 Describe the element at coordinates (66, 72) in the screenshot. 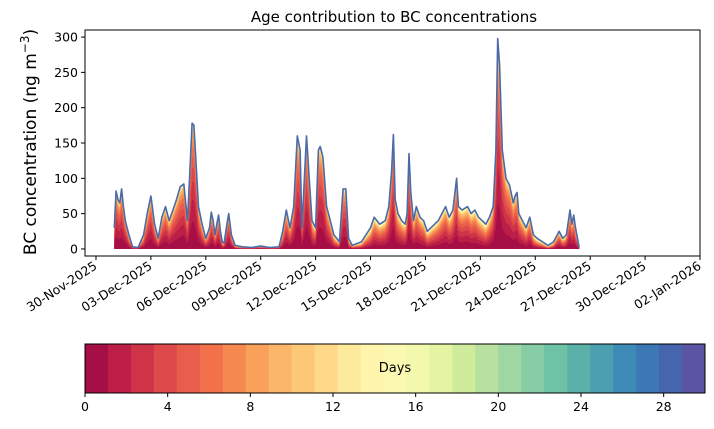

I see `y-tick-label-5: 250` at that location.